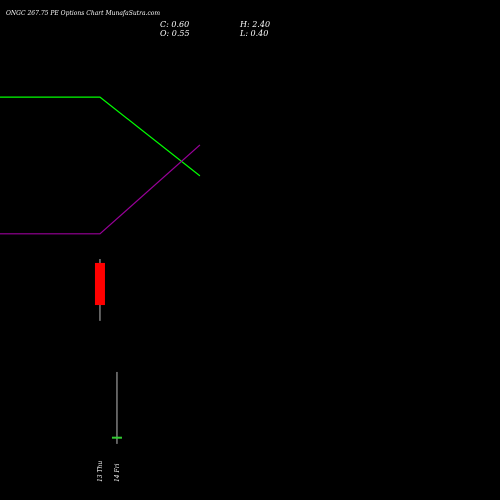 The width and height of the screenshot is (500, 500). I want to click on close-label: C: 0.60, so click(174, 24).